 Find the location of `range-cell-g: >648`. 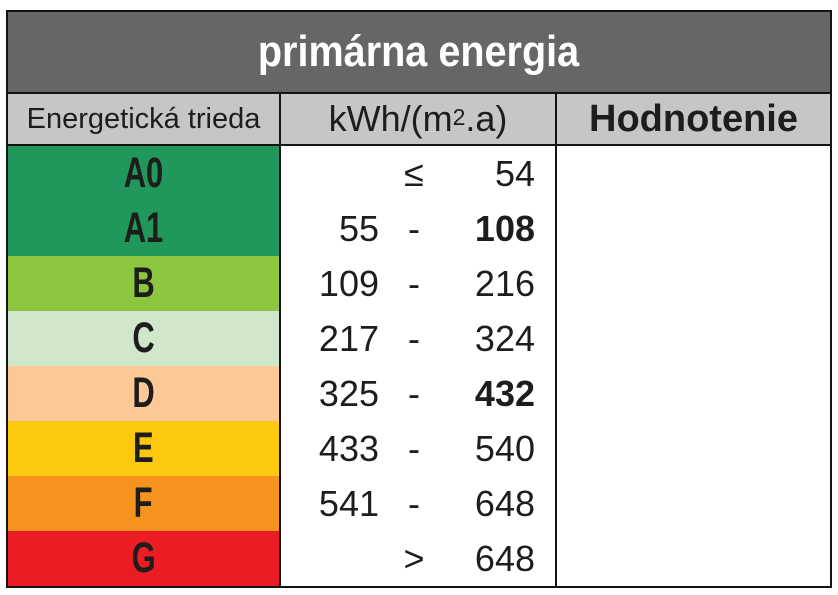

range-cell-g: >648 is located at coordinates (419, 558).